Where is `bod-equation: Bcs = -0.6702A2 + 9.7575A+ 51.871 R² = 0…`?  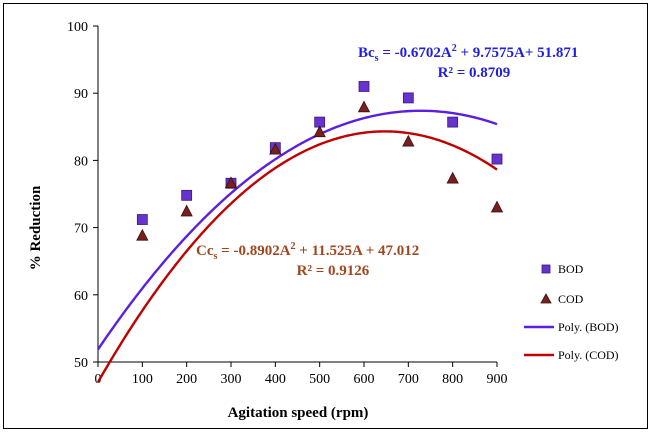 bod-equation: Bcs = -0.6702A2 + 9.7575A+ 51.871 R² = 0… is located at coordinates (468, 62).